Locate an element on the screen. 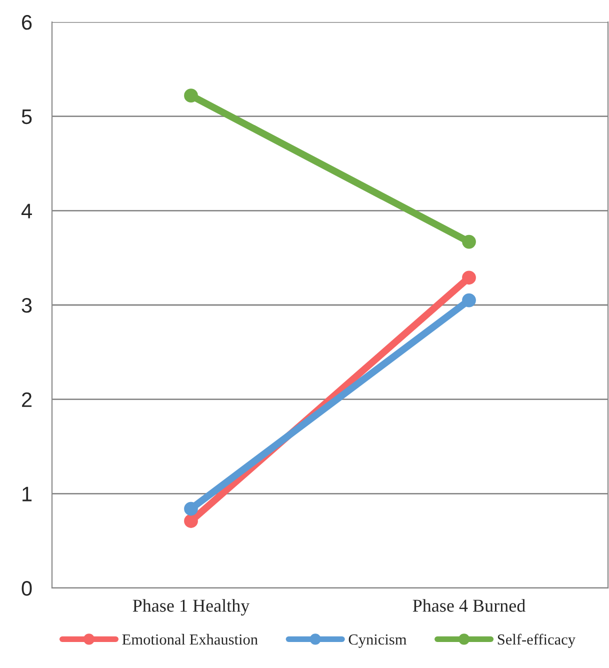 This screenshot has width=609, height=668. x-tick-label: Phase 4 Burned is located at coordinates (469, 605).